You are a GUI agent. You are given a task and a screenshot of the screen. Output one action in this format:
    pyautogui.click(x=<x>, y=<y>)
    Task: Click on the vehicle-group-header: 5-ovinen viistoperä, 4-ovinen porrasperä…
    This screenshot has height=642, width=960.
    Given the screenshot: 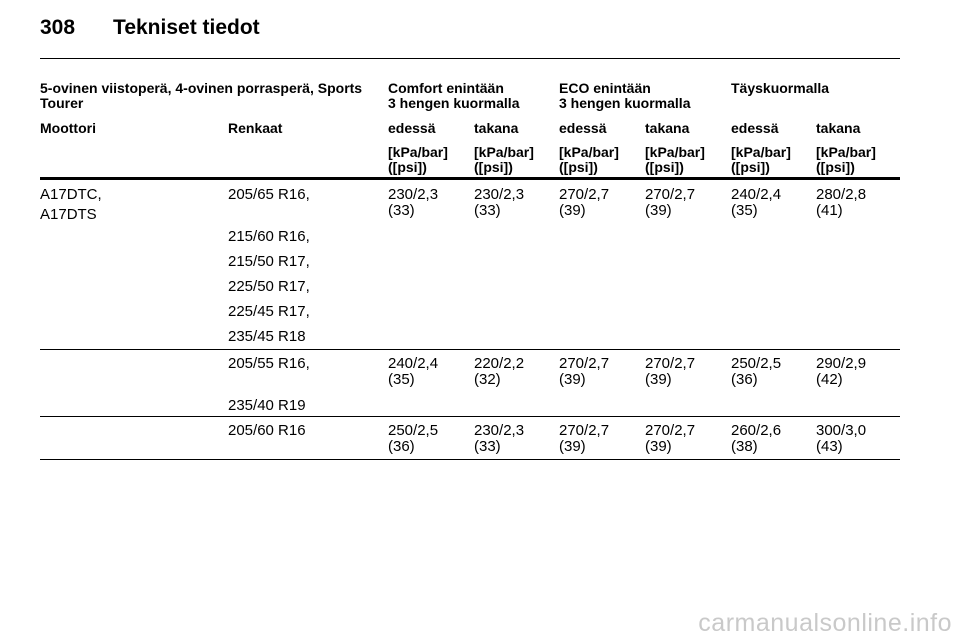 What is the action you would take?
    pyautogui.click(x=201, y=95)
    